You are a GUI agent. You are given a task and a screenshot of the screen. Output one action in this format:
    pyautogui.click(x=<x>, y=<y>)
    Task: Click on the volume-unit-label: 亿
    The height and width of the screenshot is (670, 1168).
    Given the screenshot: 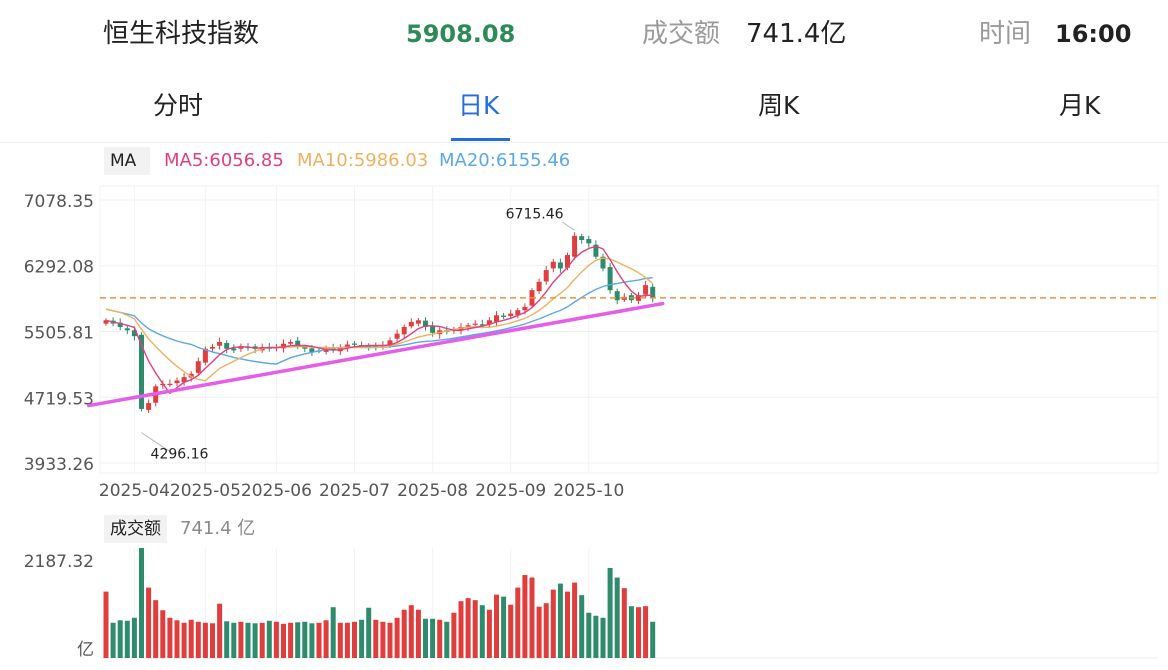 What is the action you would take?
    pyautogui.click(x=85, y=650)
    